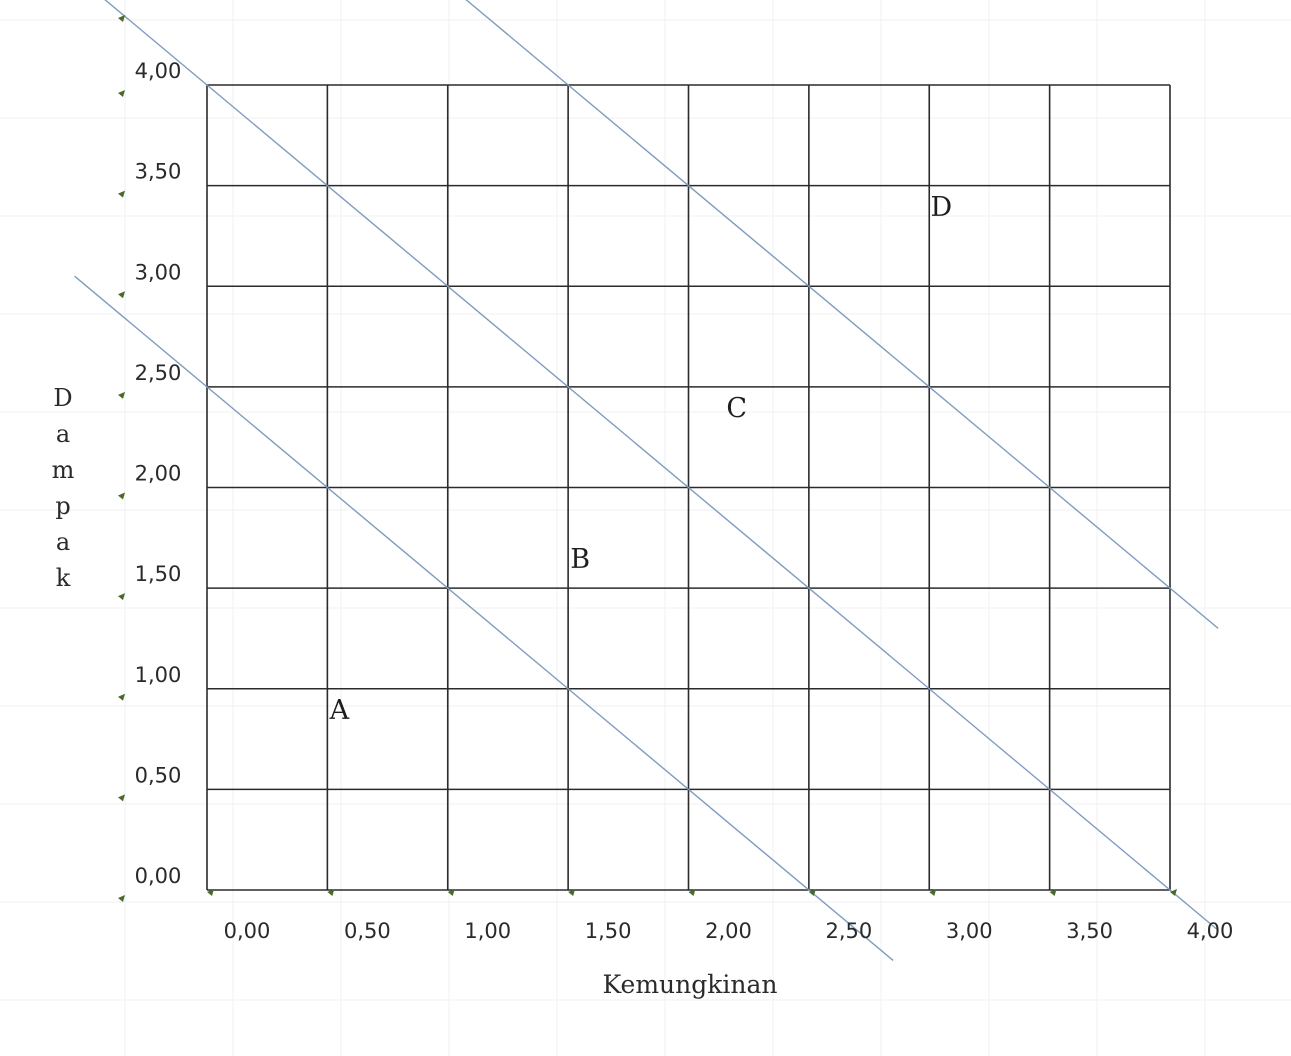 The height and width of the screenshot is (1056, 1291). Describe the element at coordinates (1089, 931) in the screenshot. I see `x-tick-label: 3,50` at that location.